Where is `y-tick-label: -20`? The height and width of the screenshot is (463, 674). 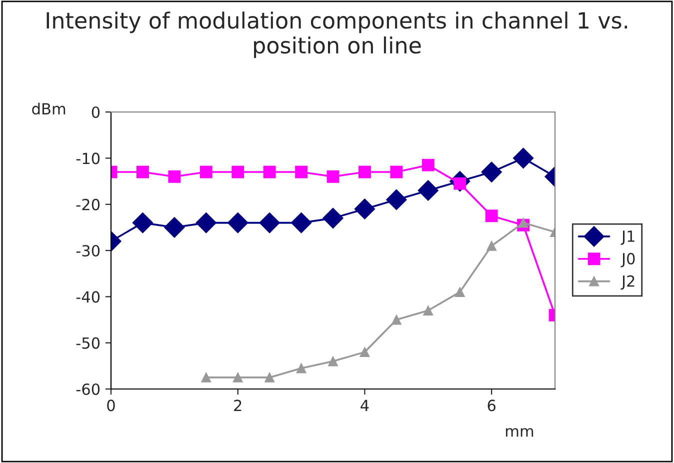 y-tick-label: -20 is located at coordinates (88, 204).